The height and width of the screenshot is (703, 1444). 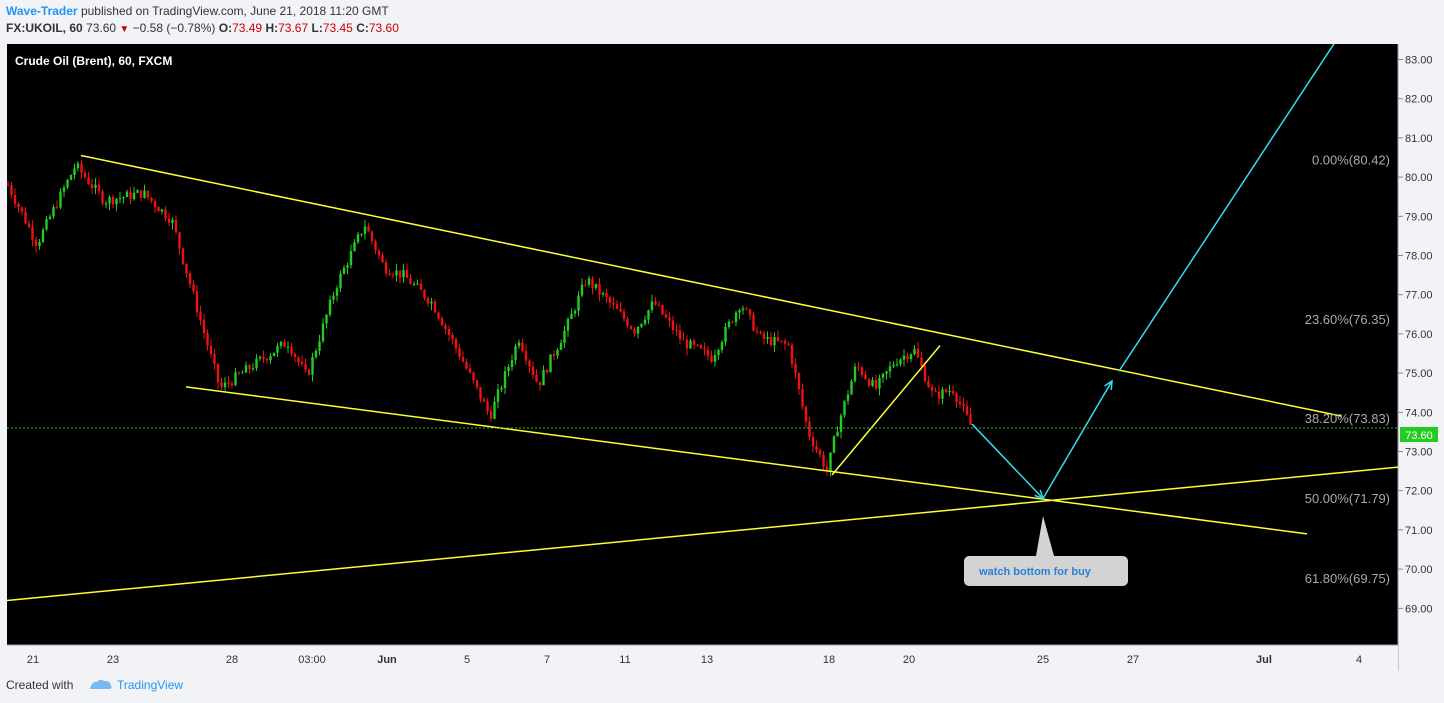 What do you see at coordinates (1419, 61) in the screenshot?
I see `price-tick-label: 83.00` at bounding box center [1419, 61].